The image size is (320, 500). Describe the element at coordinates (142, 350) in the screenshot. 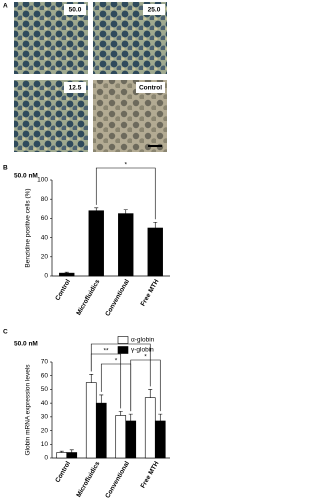

I see `legend-label: γ-globin` at that location.